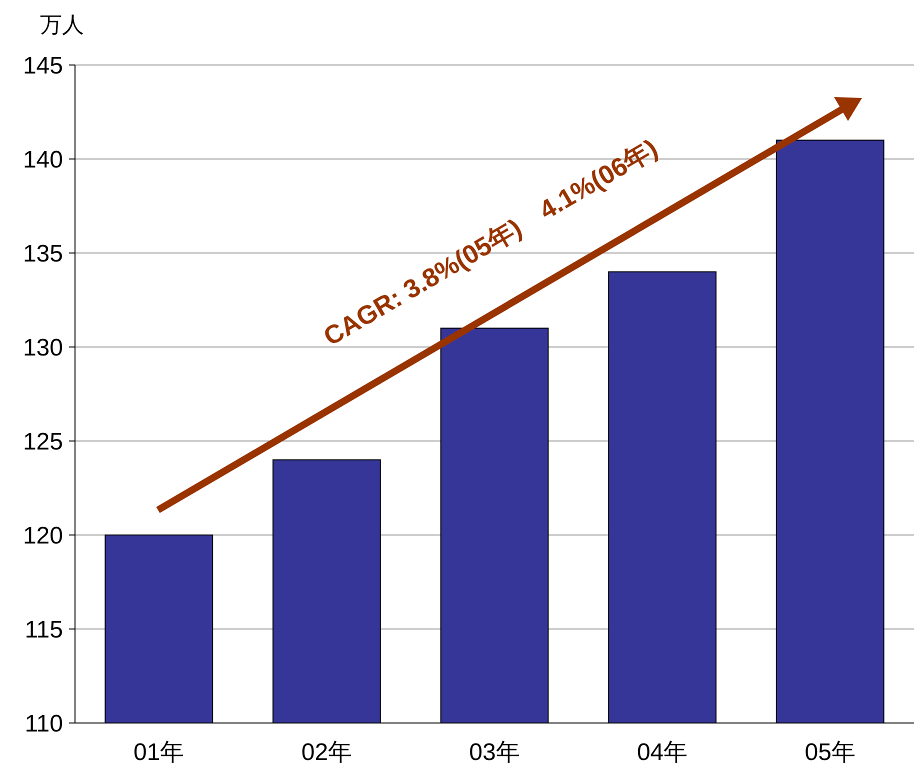 The height and width of the screenshot is (774, 914). Describe the element at coordinates (43, 724) in the screenshot. I see `y-tick-label: 110` at that location.